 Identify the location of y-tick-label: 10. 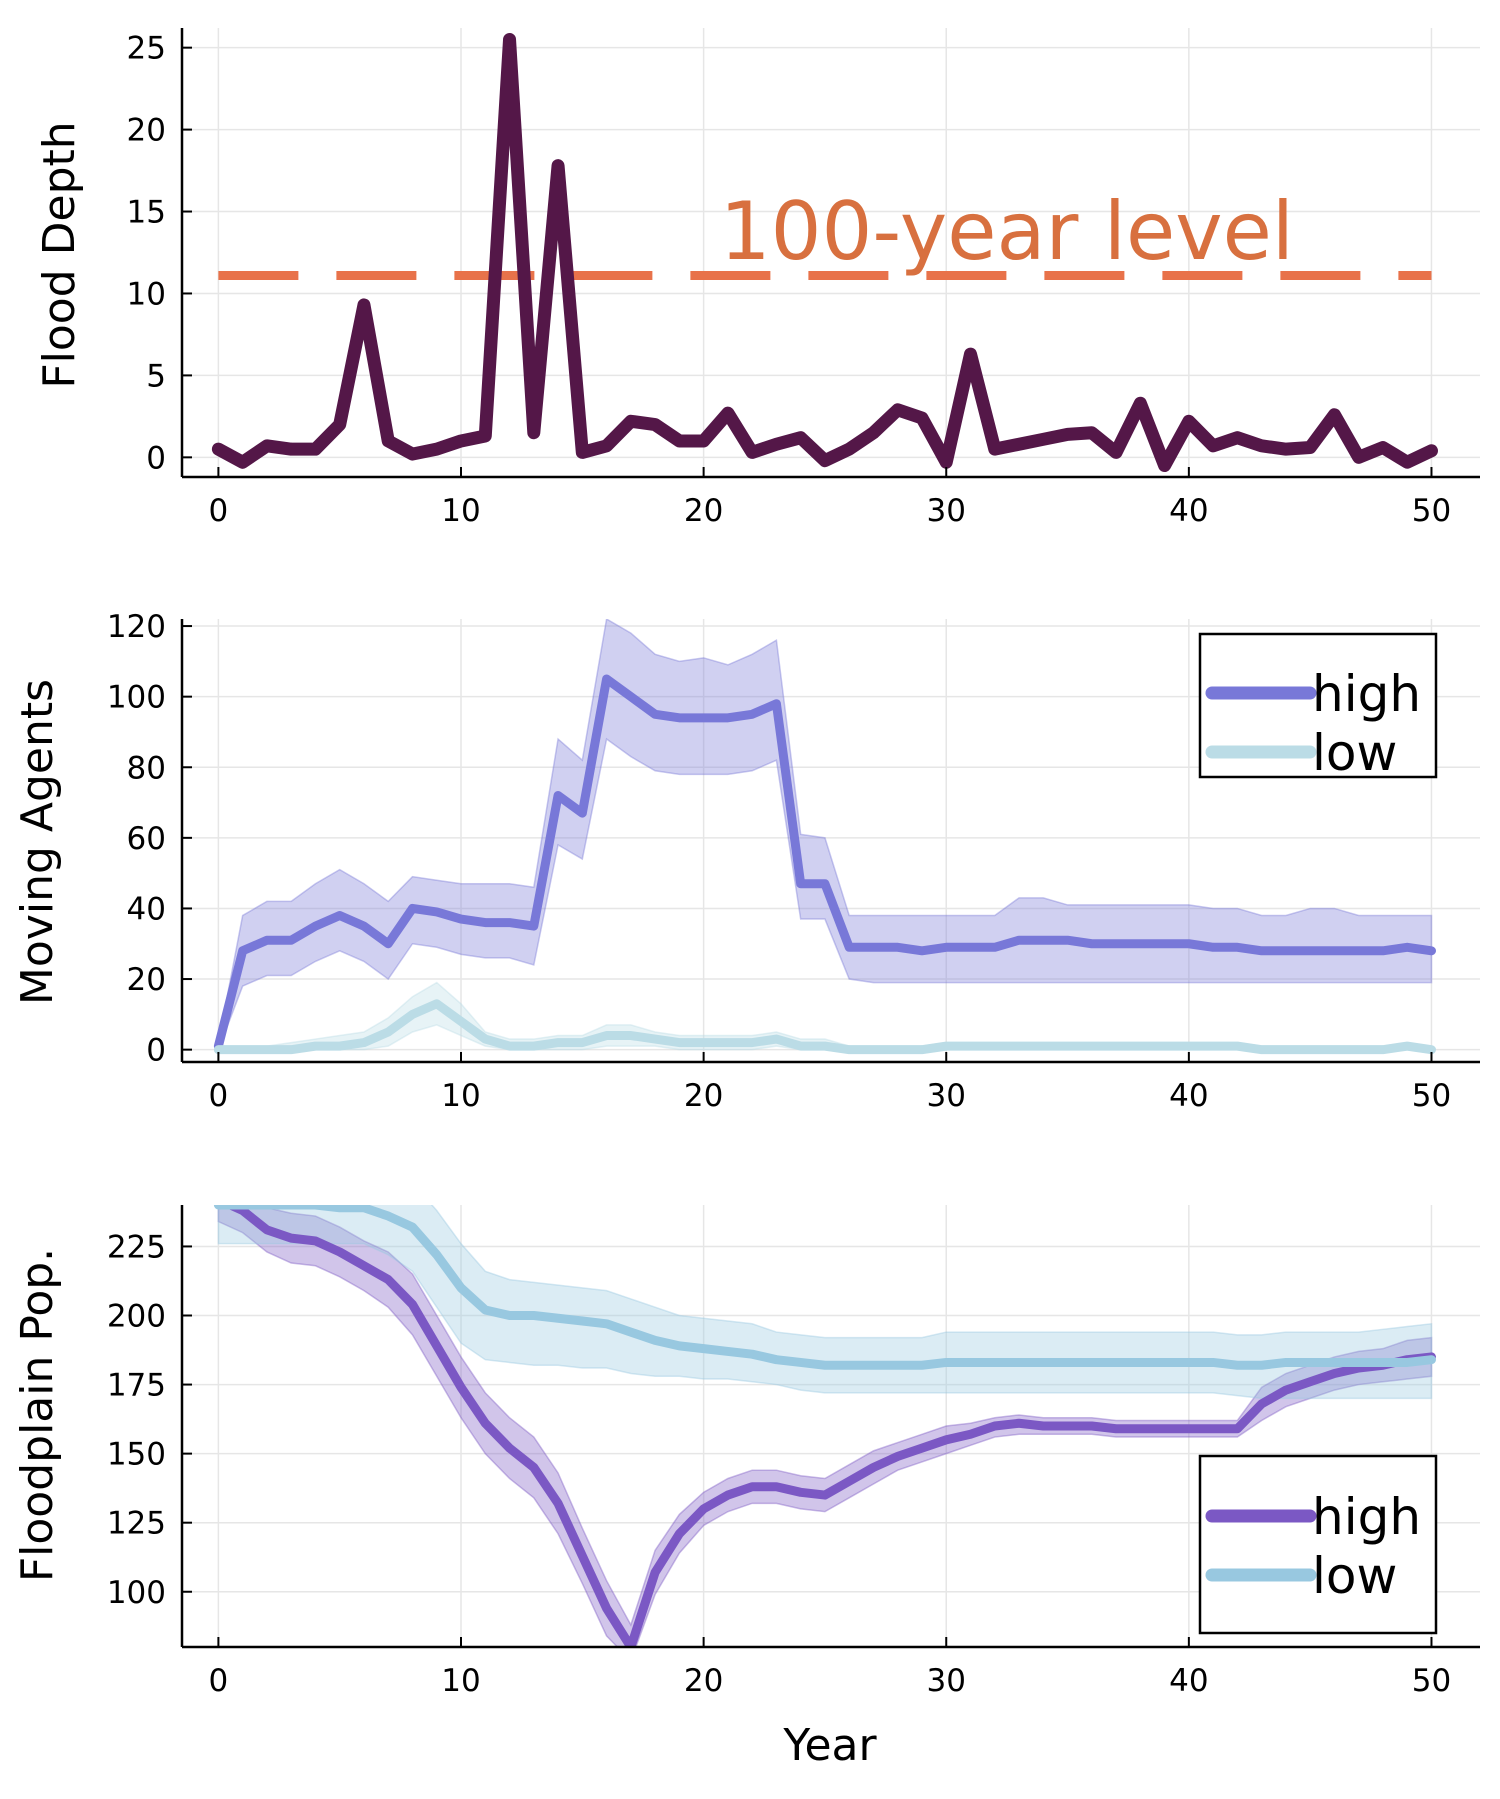
(146, 294).